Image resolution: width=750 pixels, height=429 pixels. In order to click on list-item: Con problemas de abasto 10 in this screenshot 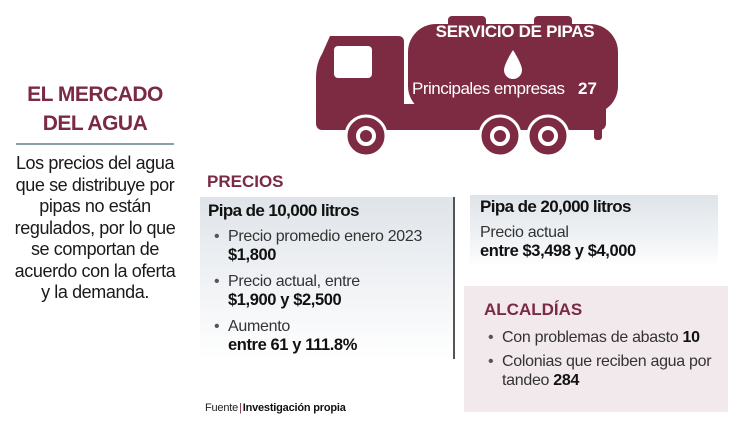, I will do `click(607, 337)`.